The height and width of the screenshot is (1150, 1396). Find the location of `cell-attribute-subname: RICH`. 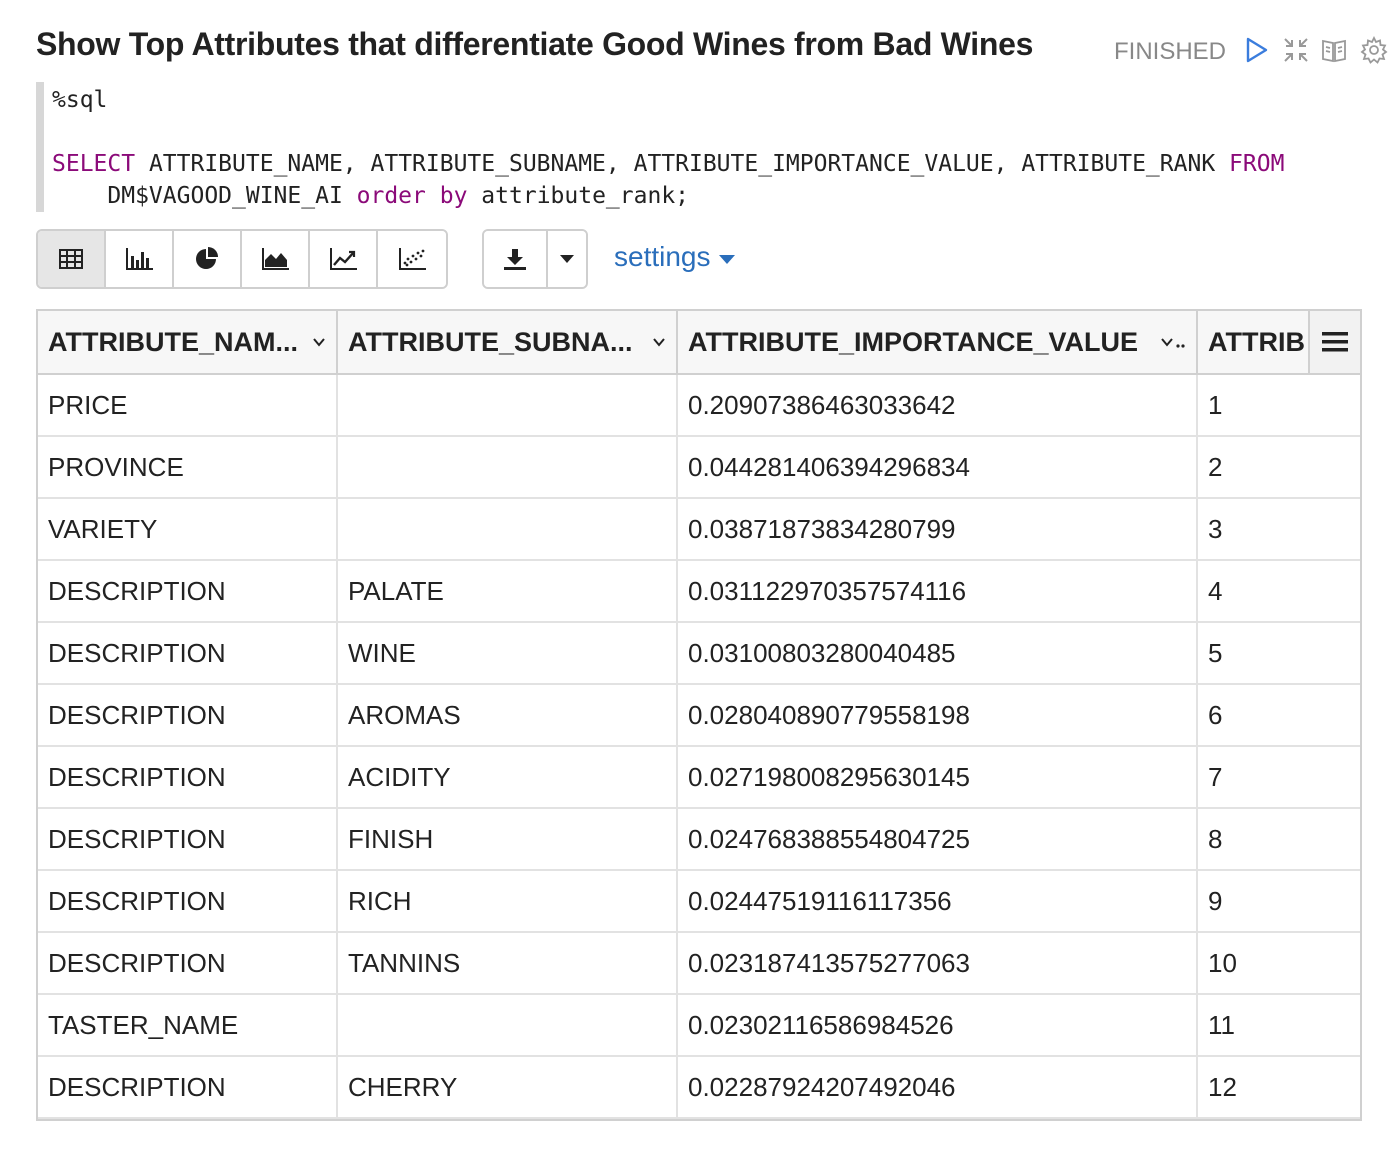

cell-attribute-subname: RICH is located at coordinates (508, 902).